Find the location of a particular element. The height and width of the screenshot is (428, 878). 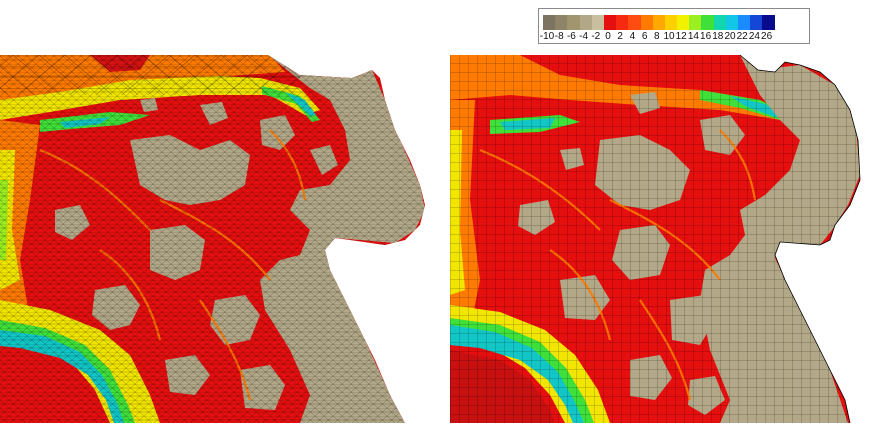

legend-label: 24 is located at coordinates (754, 36).